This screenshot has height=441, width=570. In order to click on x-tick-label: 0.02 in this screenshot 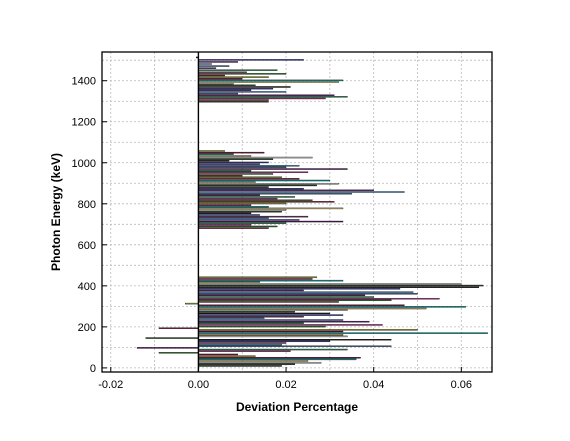, I will do `click(285, 385)`.